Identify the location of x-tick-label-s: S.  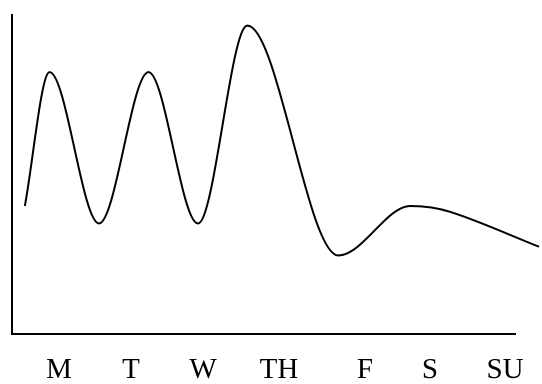
(430, 368).